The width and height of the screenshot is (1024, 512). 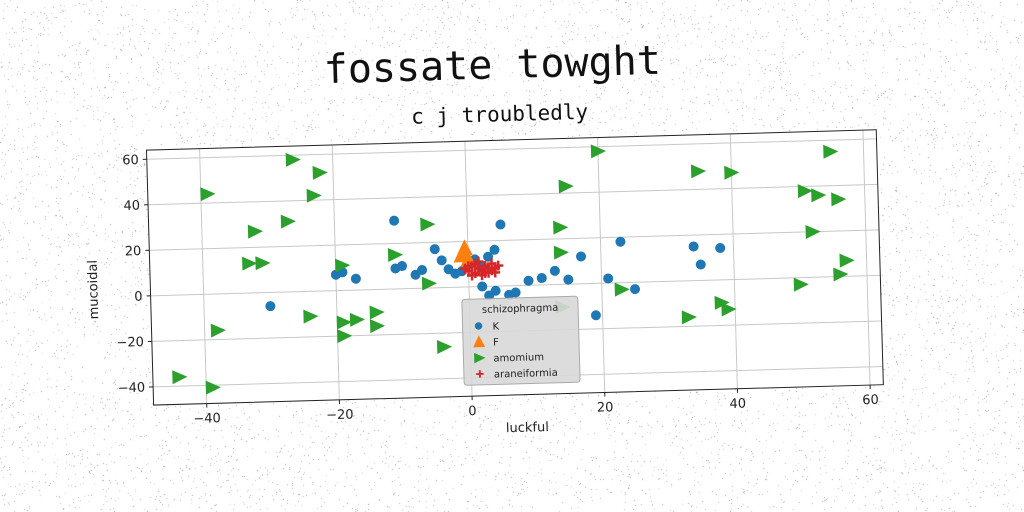 I want to click on x-tick-label: 60, so click(x=870, y=400).